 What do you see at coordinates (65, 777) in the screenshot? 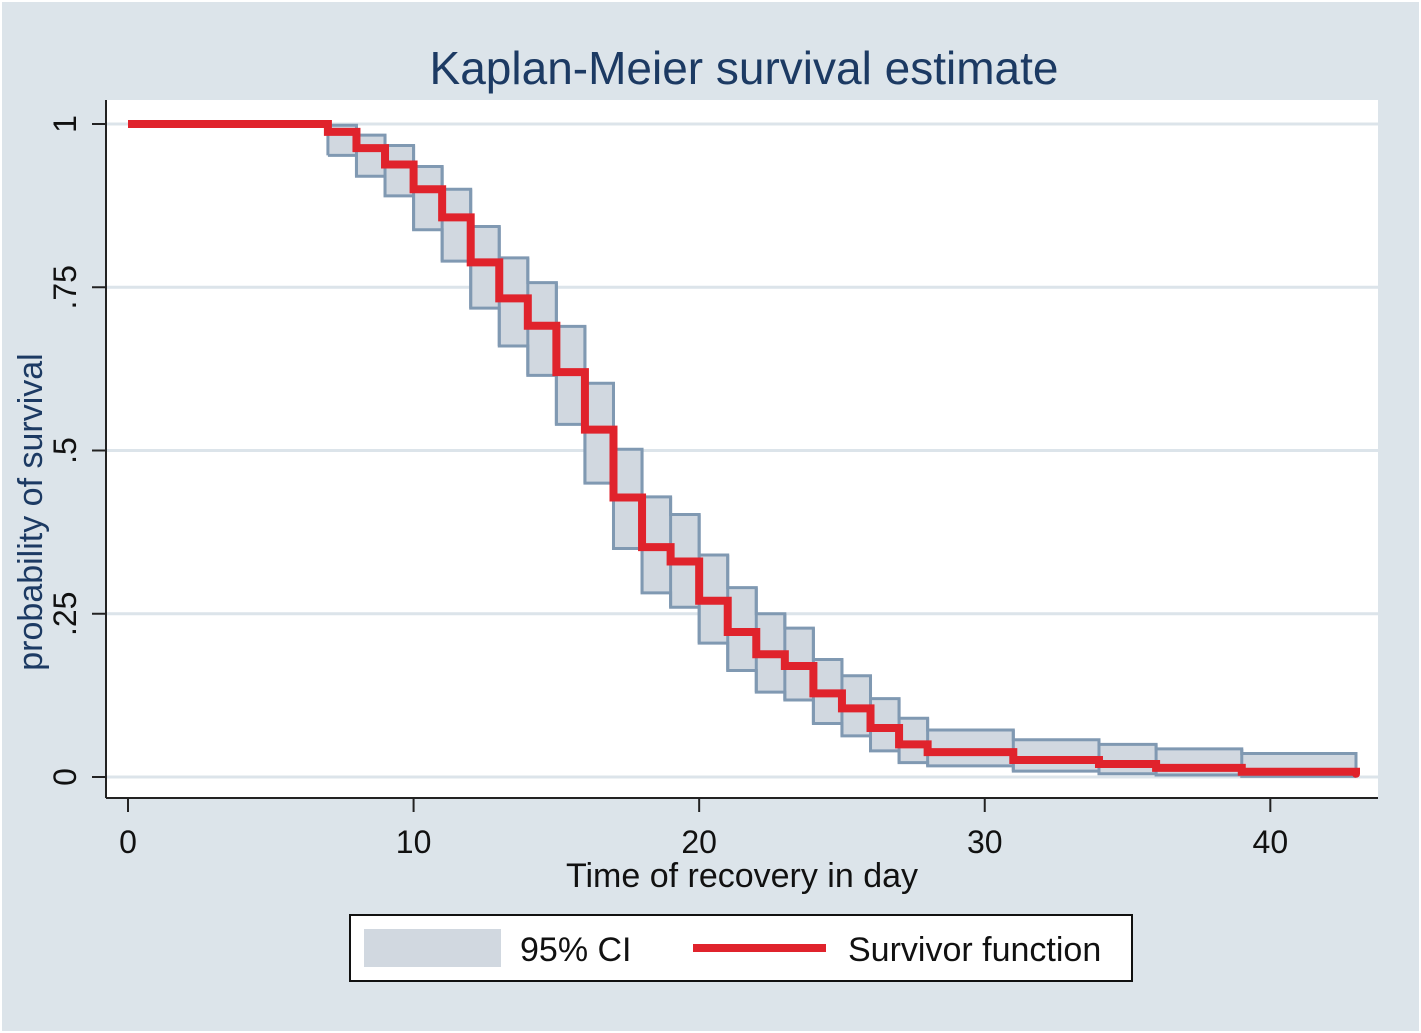
I see `y-tick-label-0: 0` at bounding box center [65, 777].